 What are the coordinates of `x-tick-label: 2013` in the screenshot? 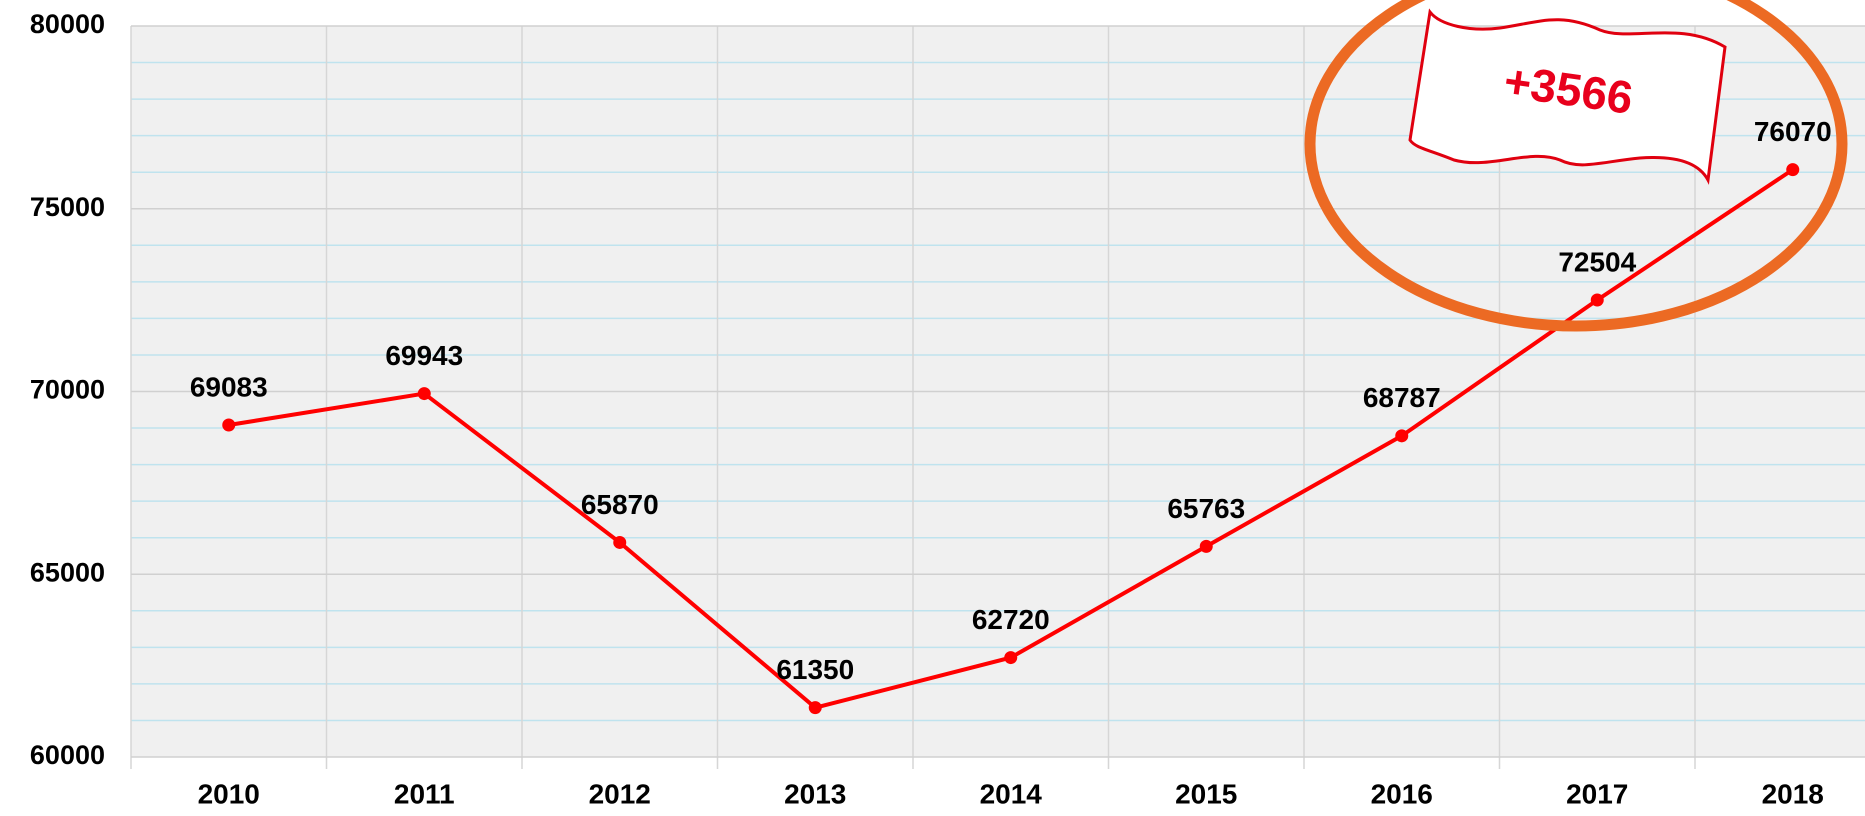 It's located at (815, 793).